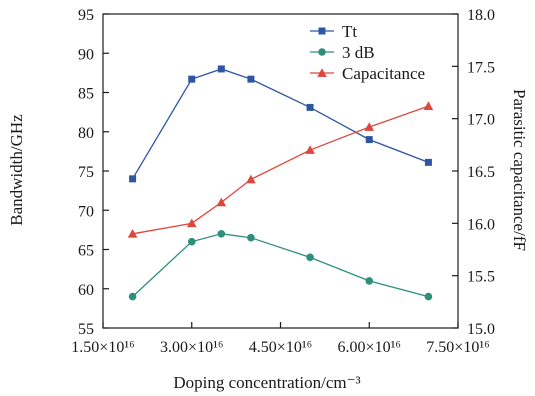  What do you see at coordinates (519, 170) in the screenshot?
I see `right-y-axis-title: Parasitic capacitance/fF` at bounding box center [519, 170].